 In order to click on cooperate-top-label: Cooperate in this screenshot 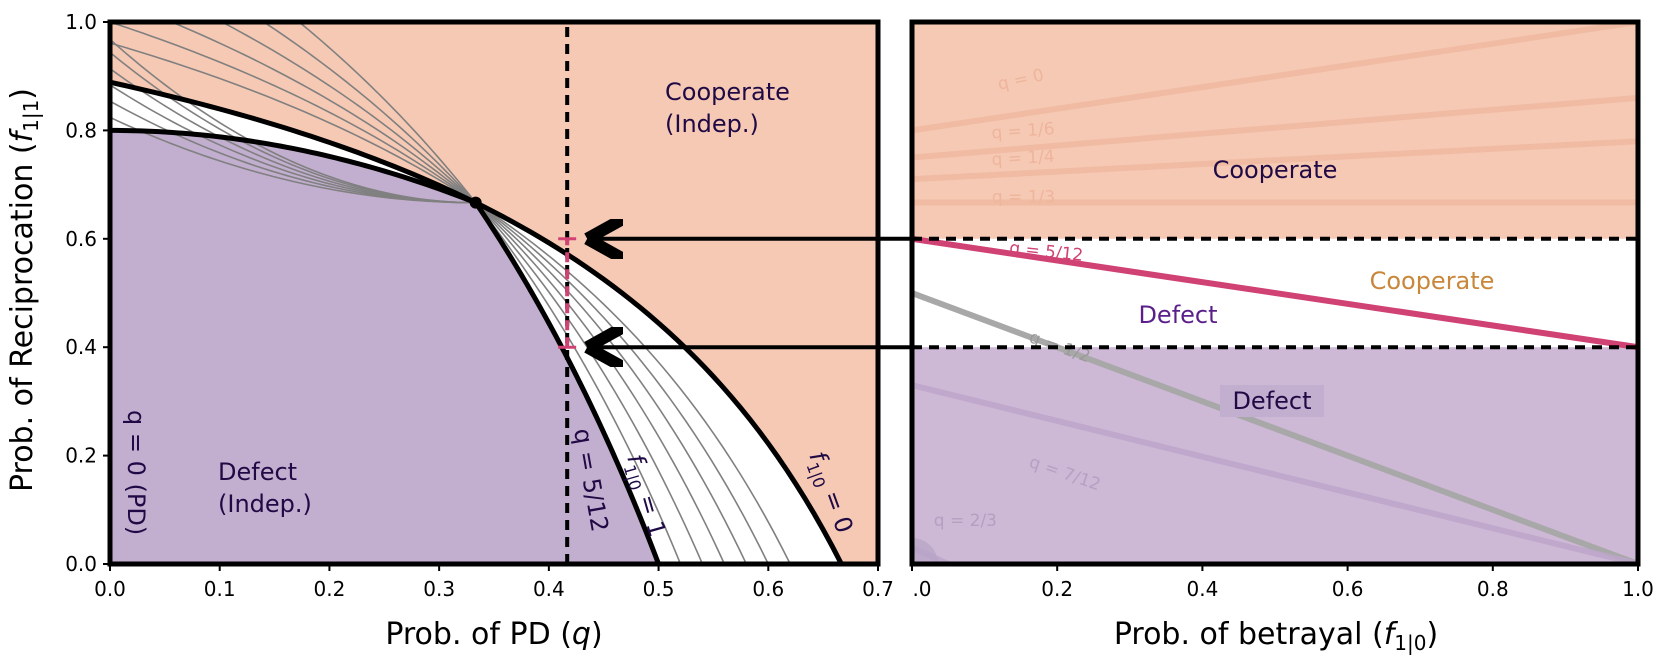, I will do `click(1275, 170)`.